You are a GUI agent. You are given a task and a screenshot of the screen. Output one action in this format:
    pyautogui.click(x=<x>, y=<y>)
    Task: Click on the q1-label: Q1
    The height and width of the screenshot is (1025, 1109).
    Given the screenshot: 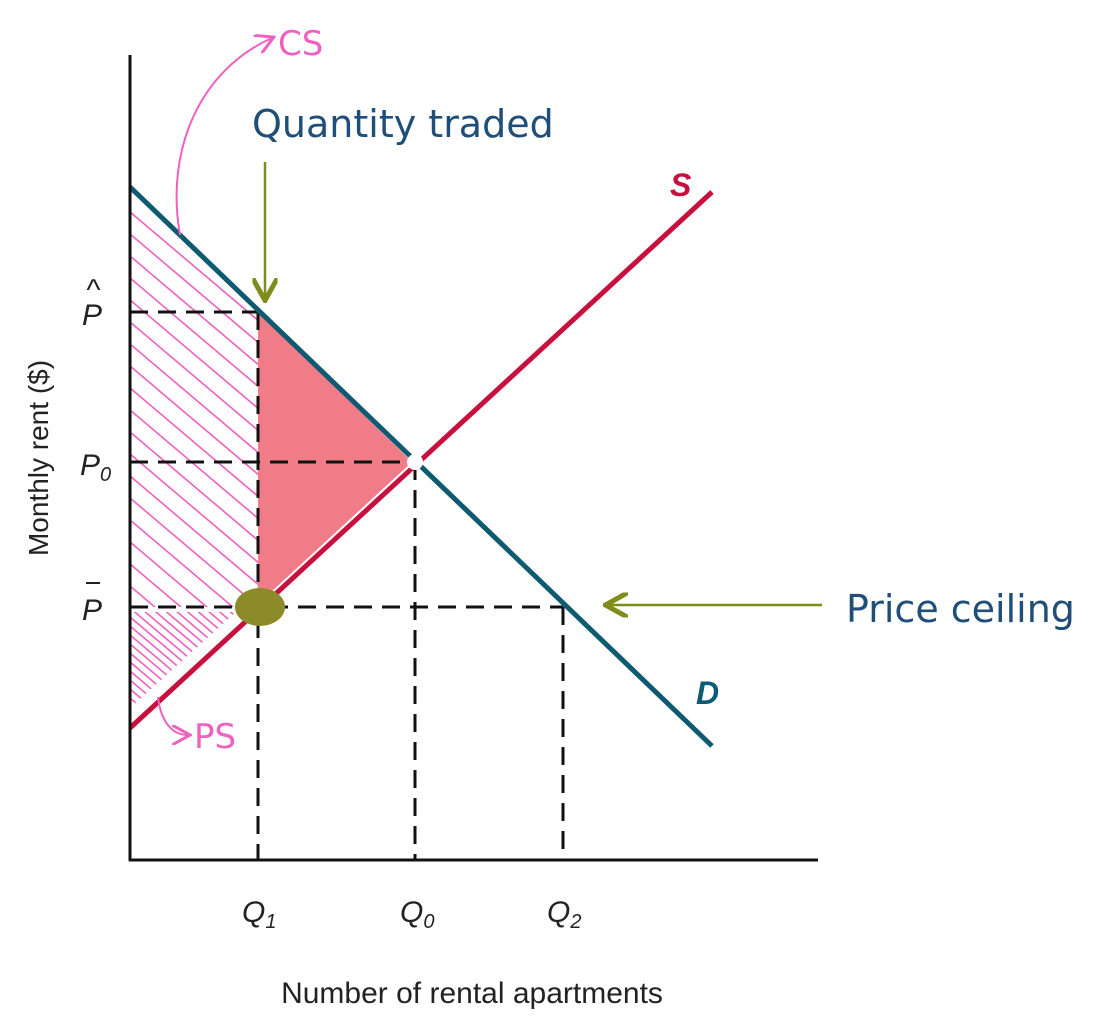 What is the action you would take?
    pyautogui.click(x=259, y=914)
    